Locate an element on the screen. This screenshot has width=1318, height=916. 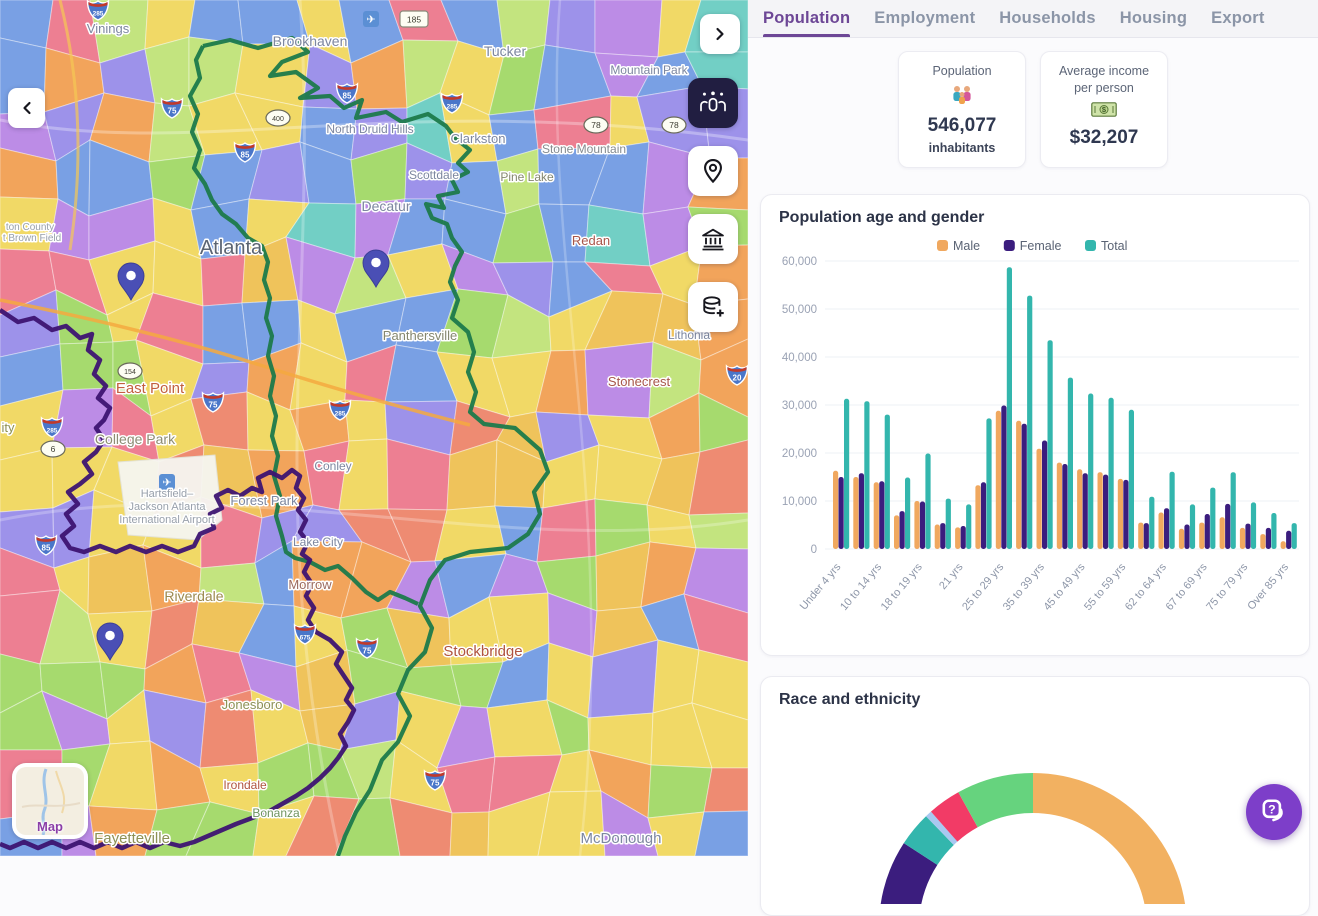
map-label: t Brown Field is located at coordinates (32, 238).